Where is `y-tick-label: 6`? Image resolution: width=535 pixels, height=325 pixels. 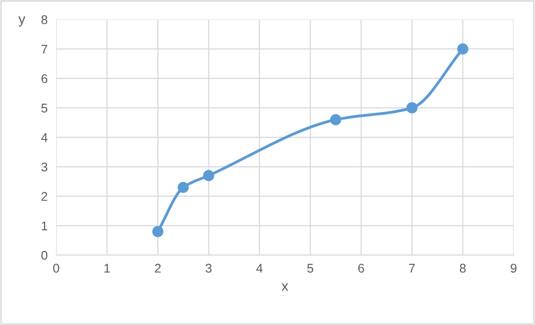
y-tick-label: 6 is located at coordinates (45, 79).